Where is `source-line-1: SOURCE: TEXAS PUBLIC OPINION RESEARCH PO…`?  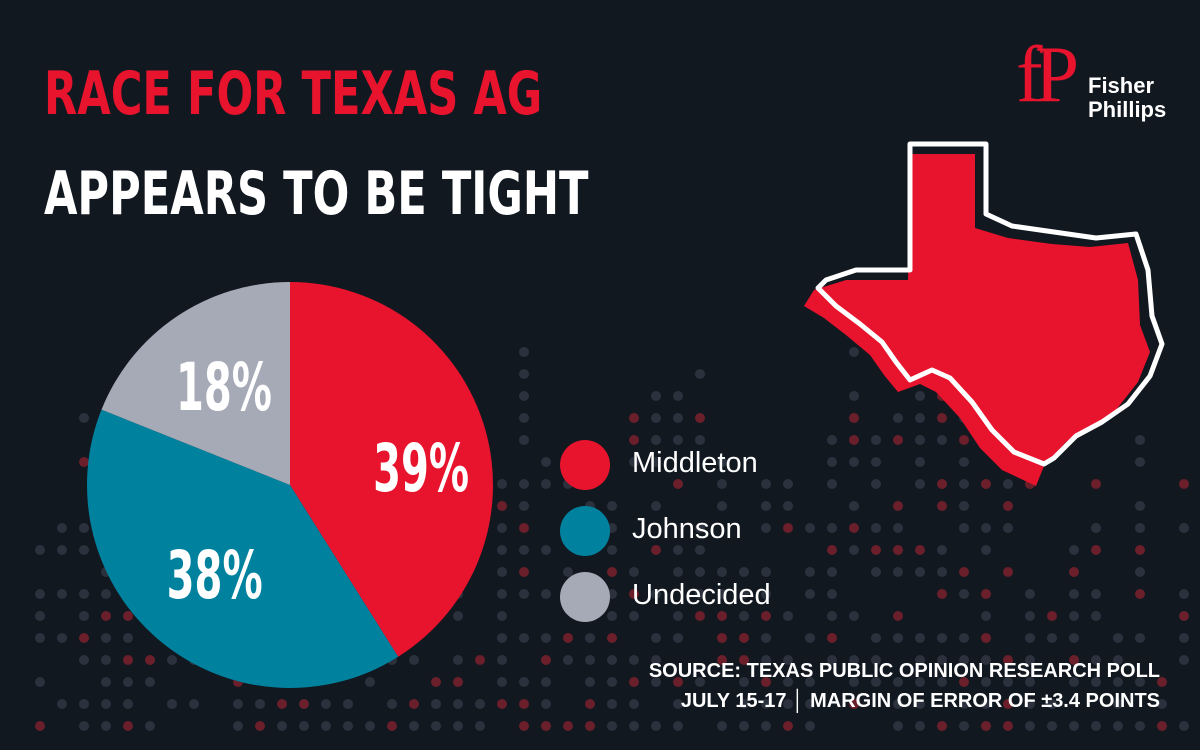 source-line-1: SOURCE: TEXAS PUBLIC OPINION RESEARCH PO… is located at coordinates (904, 671).